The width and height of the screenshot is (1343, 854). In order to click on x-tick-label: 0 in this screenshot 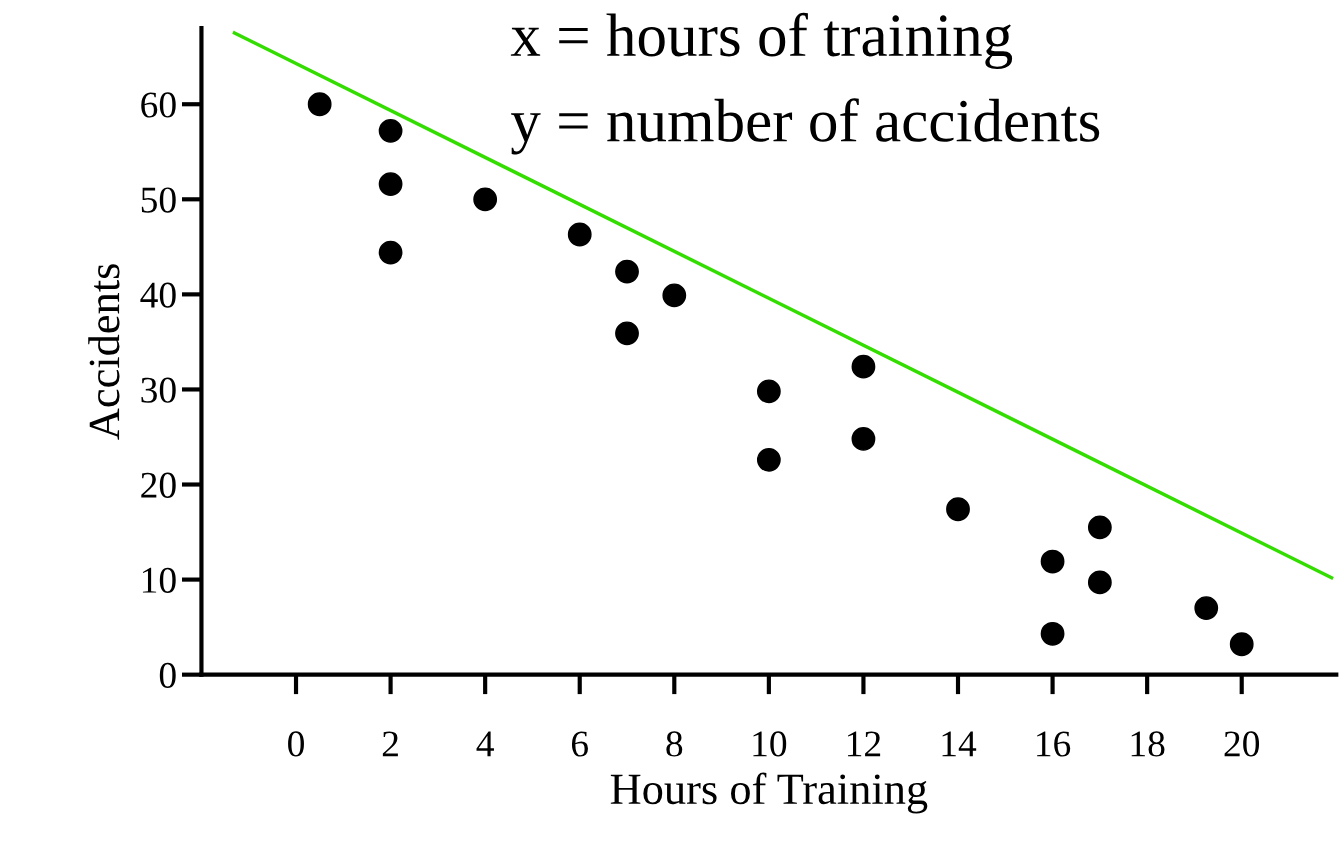, I will do `click(296, 744)`.